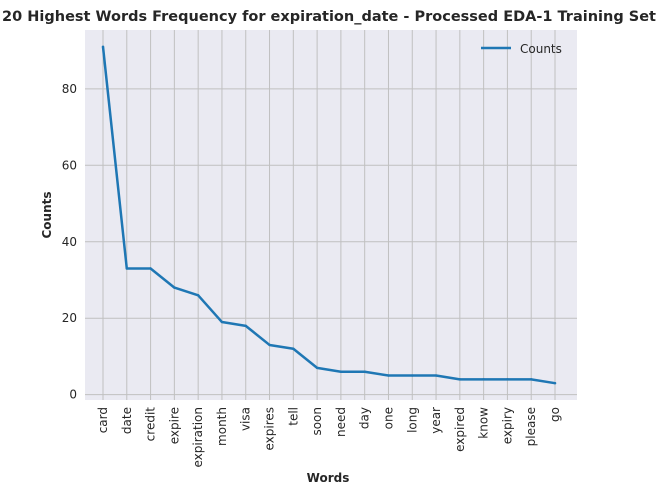  Describe the element at coordinates (47, 214) in the screenshot. I see `y-axis-title: Counts` at that location.